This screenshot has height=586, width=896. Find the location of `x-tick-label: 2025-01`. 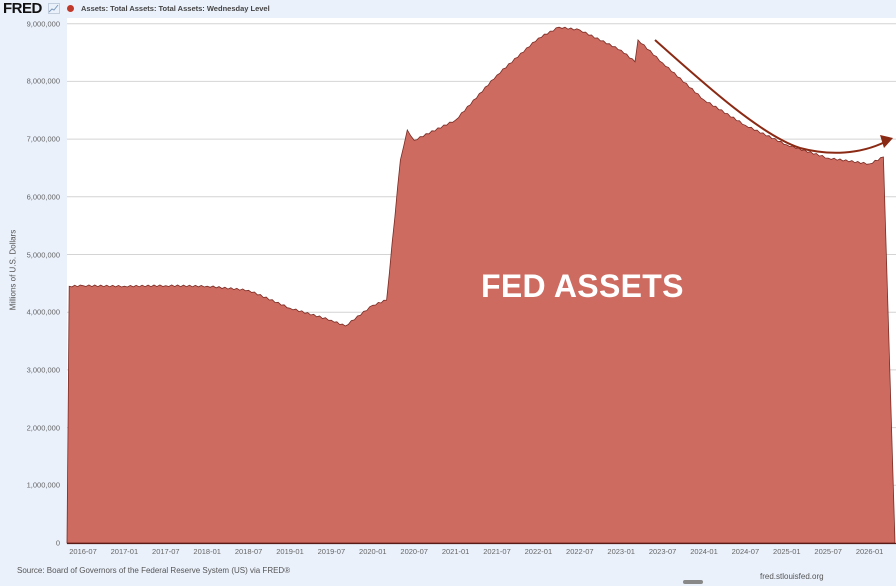

x-tick-label: 2025-01 is located at coordinates (787, 551).